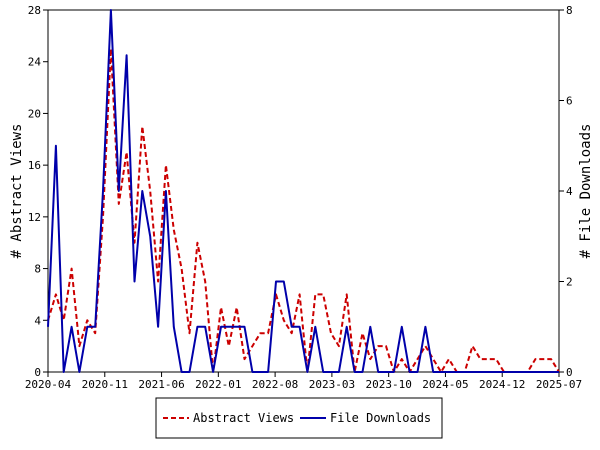 This screenshot has width=600, height=450. Describe the element at coordinates (502, 384) in the screenshot. I see `x-tick-label: 2024-12` at that location.